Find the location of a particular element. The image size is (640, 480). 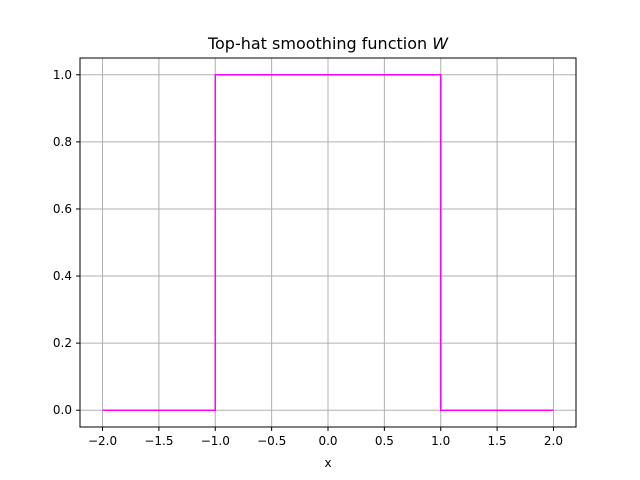

chart-title: Top-hat smoothing function W is located at coordinates (328, 43).